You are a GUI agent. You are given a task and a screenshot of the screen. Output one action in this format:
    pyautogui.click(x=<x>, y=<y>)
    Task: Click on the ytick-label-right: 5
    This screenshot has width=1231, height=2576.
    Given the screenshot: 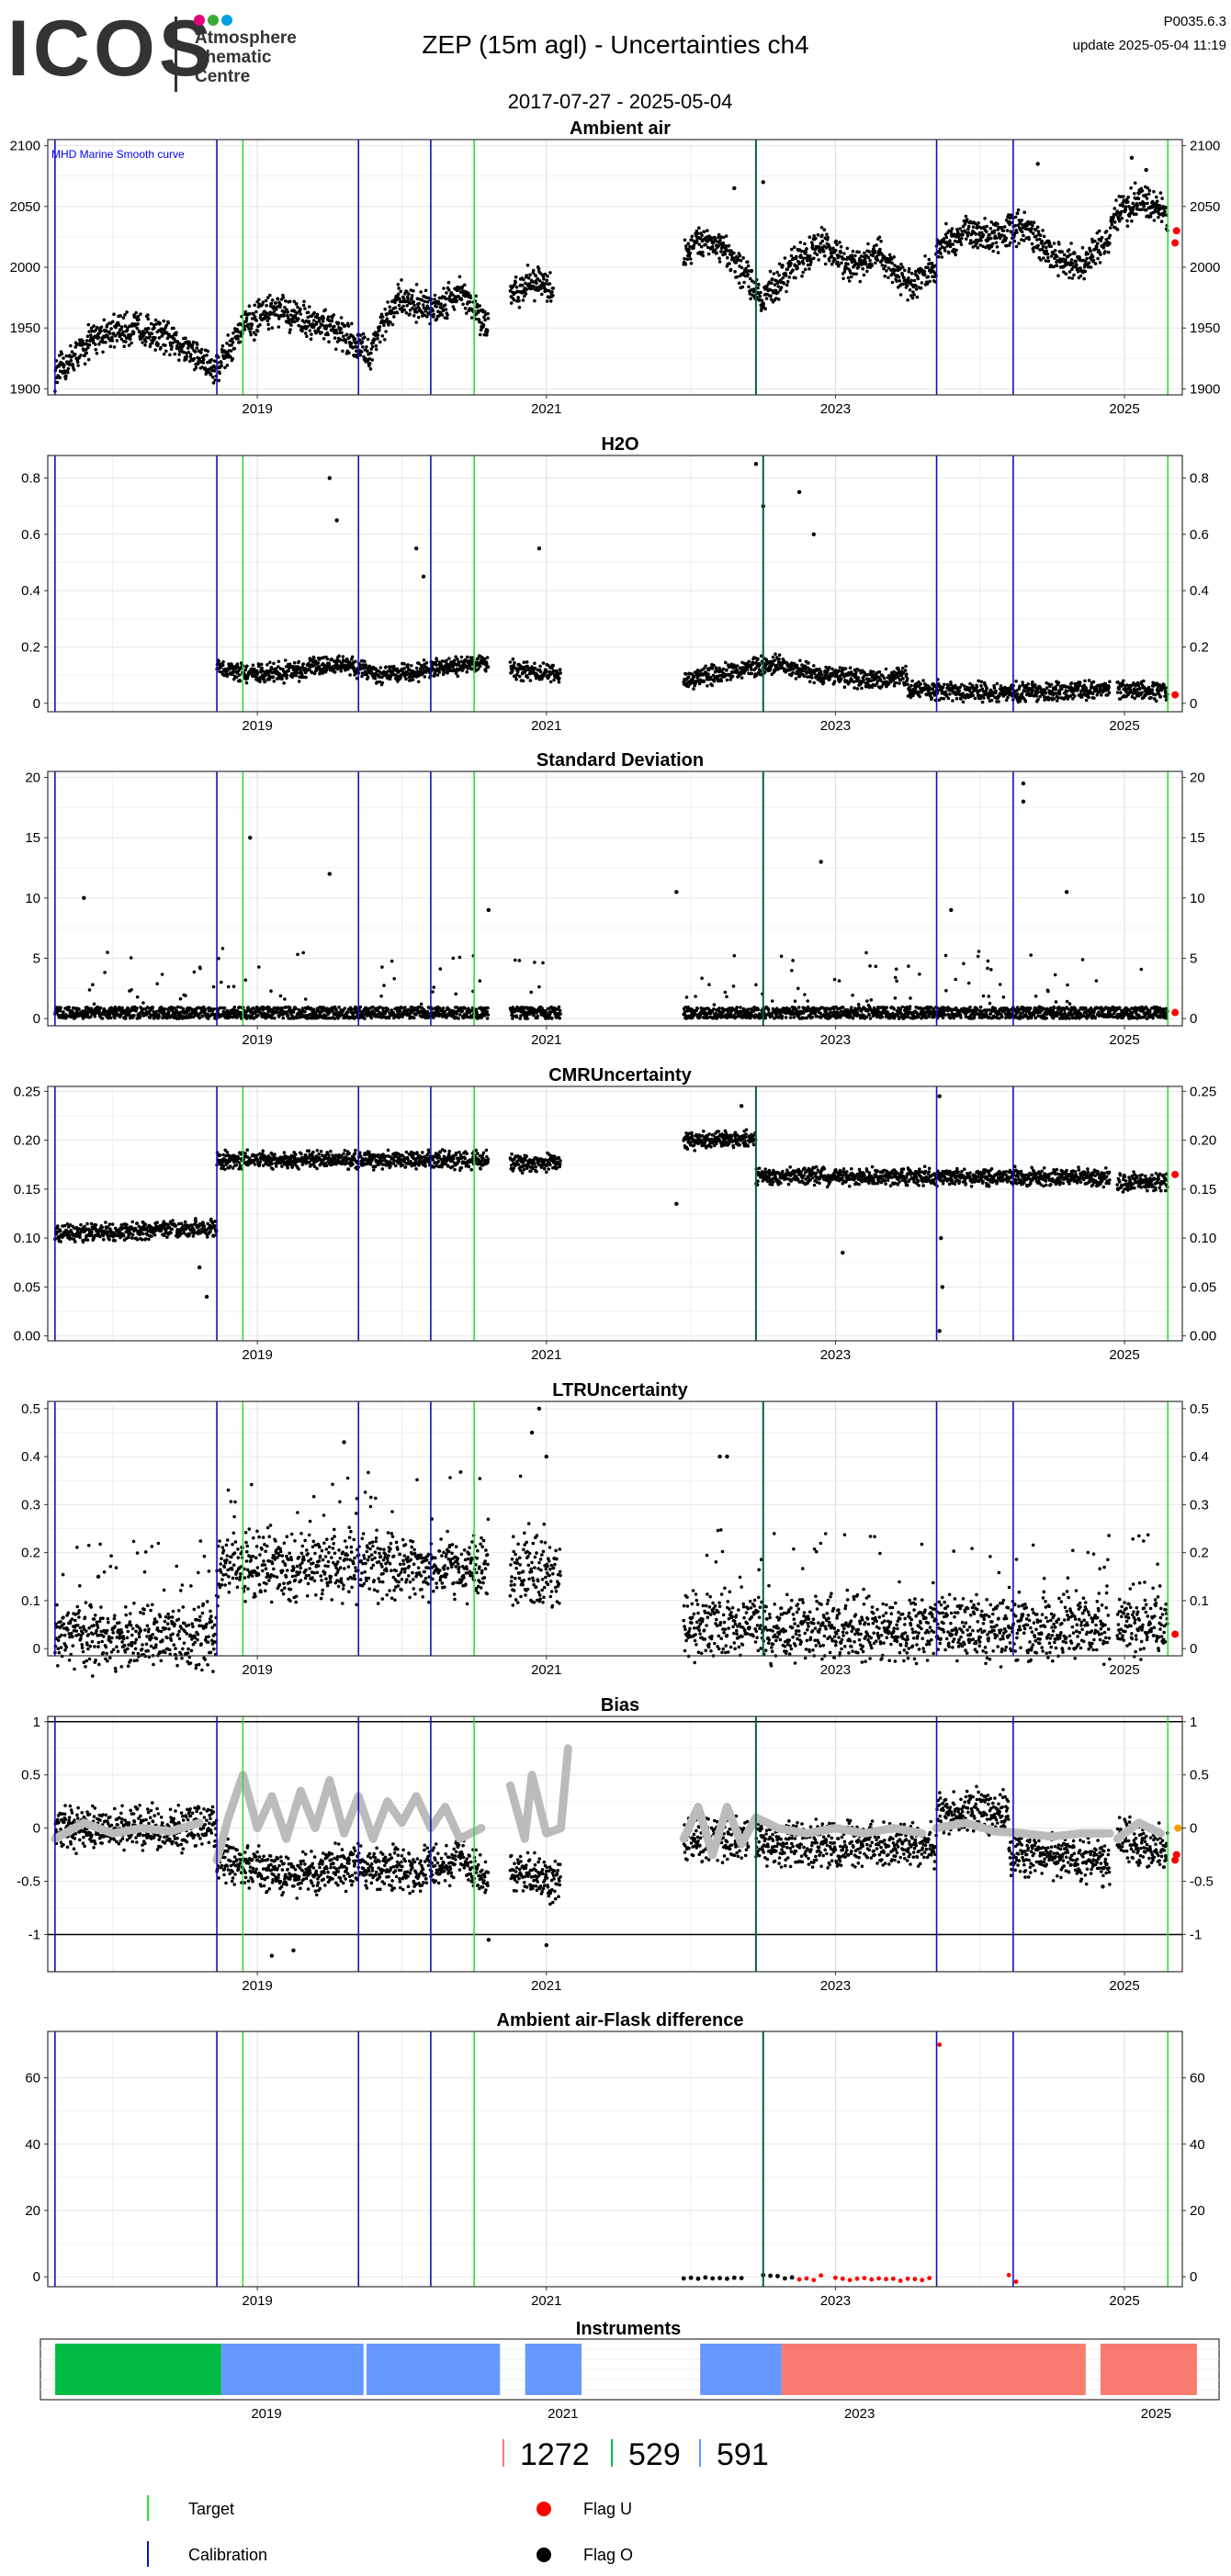 What is the action you would take?
    pyautogui.click(x=1193, y=958)
    